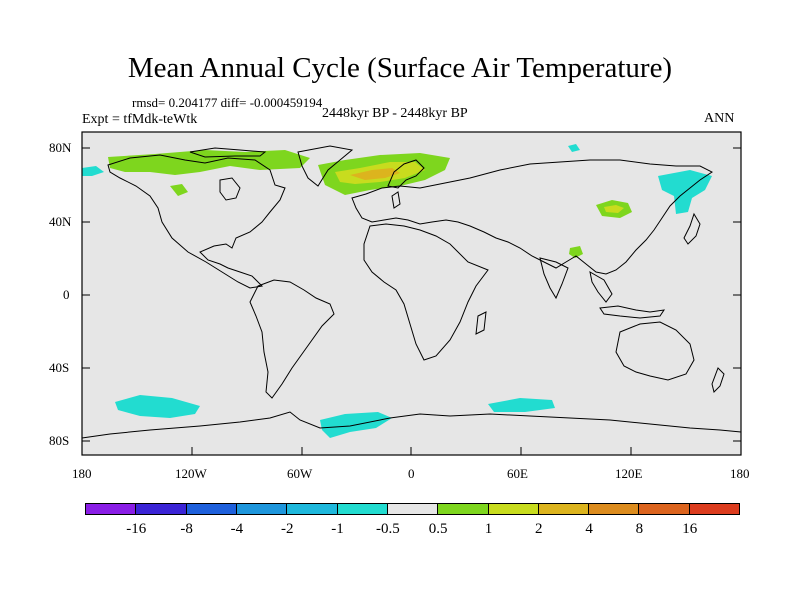  What do you see at coordinates (426, 292) in the screenshot?
I see `coast-africa` at bounding box center [426, 292].